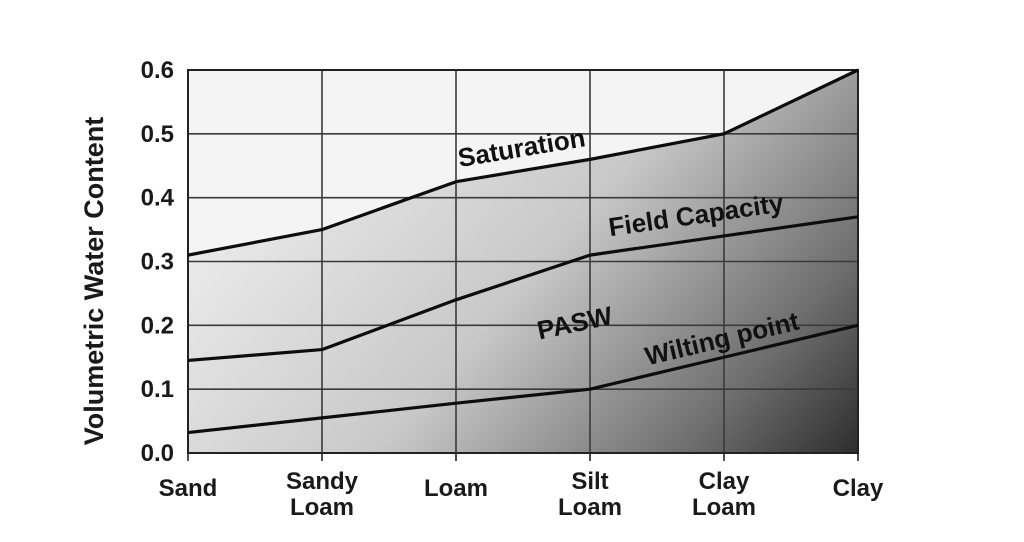 This screenshot has width=1024, height=542. I want to click on y-tick-label: 0.6, so click(157, 70).